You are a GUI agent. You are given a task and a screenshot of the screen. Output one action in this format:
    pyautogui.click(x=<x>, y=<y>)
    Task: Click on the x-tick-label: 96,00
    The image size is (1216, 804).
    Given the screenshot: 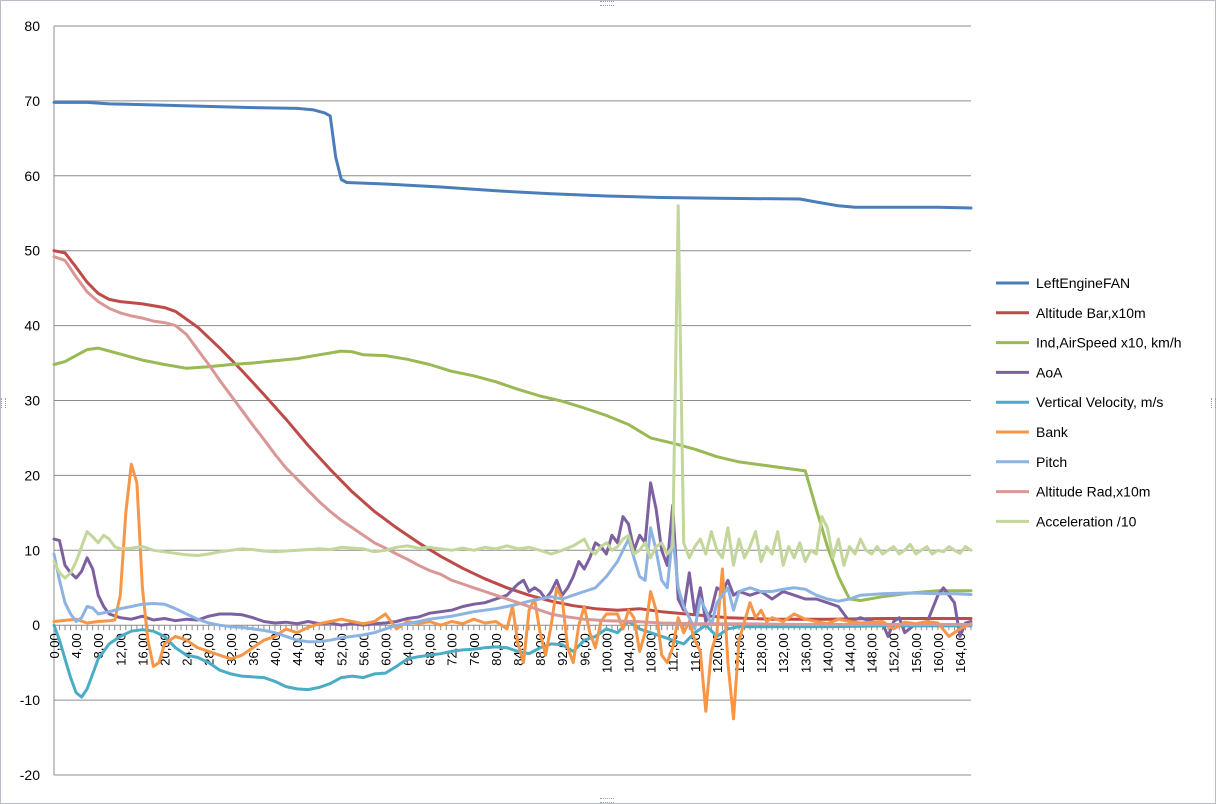 What is the action you would take?
    pyautogui.click(x=584, y=649)
    